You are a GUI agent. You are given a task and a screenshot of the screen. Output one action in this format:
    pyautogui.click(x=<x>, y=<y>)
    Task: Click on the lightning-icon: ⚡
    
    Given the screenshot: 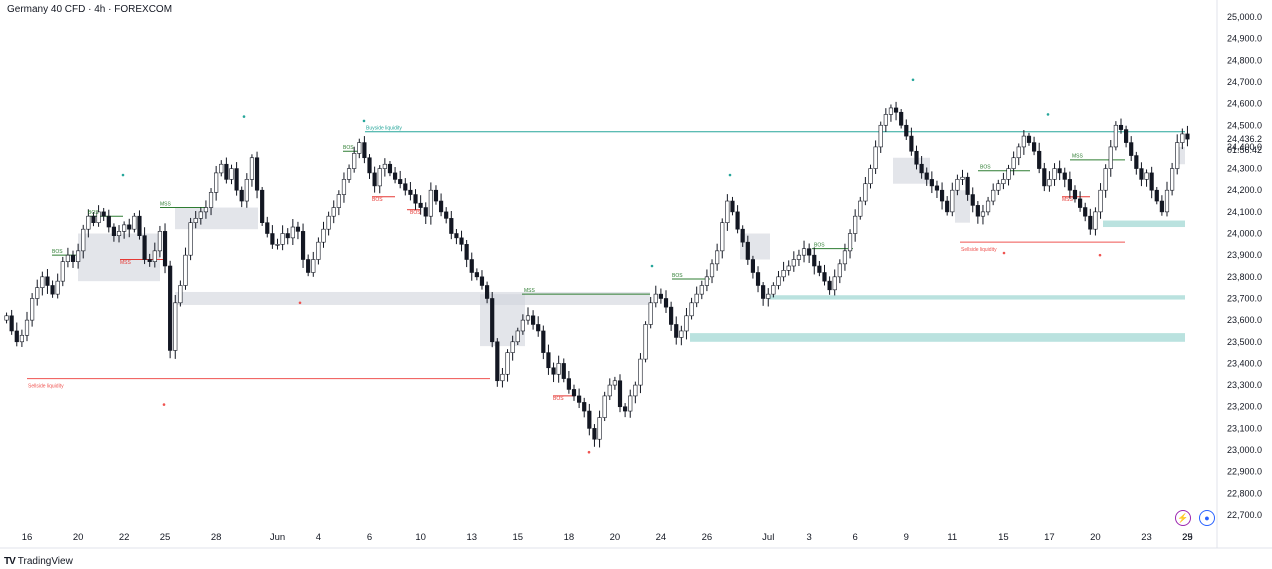 What is the action you would take?
    pyautogui.click(x=1183, y=518)
    